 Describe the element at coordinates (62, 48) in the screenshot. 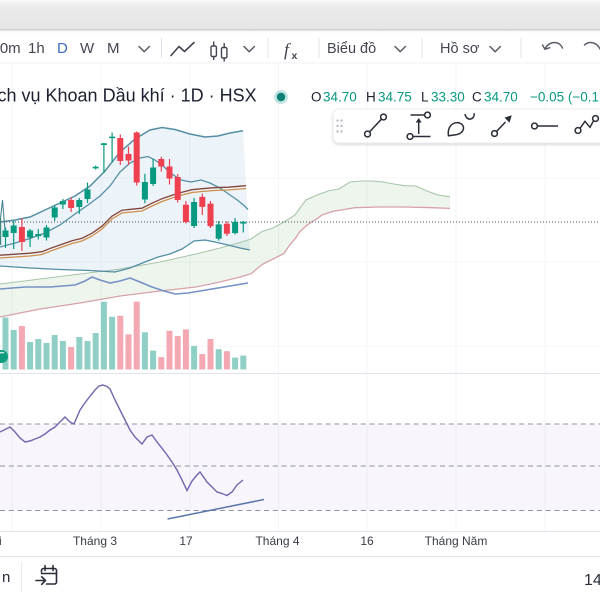

I see `svg-text: D` at that location.